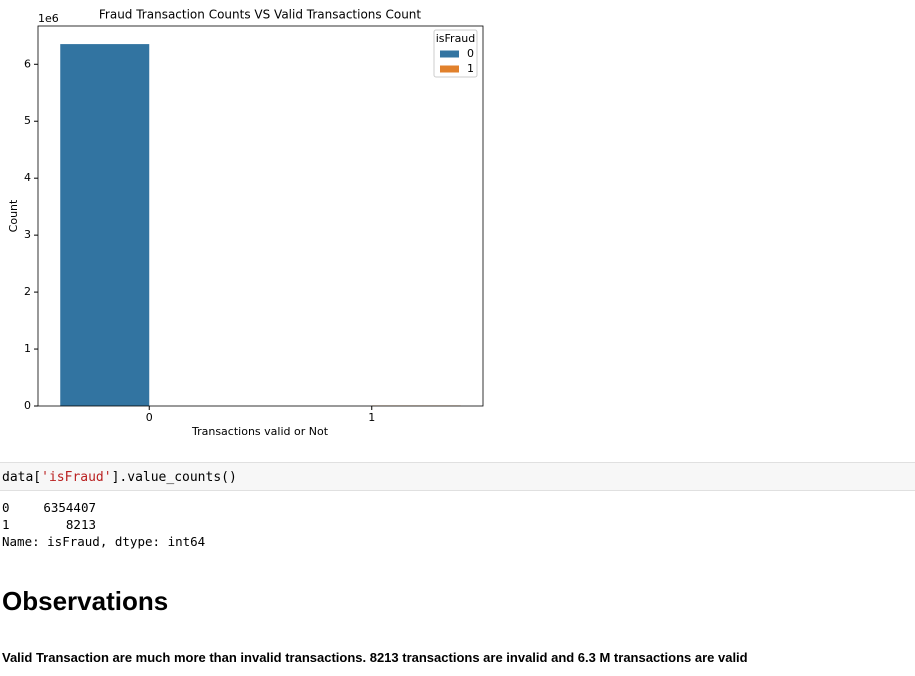 The image size is (915, 676). I want to click on y-offset-label: 1e6, so click(48, 18).